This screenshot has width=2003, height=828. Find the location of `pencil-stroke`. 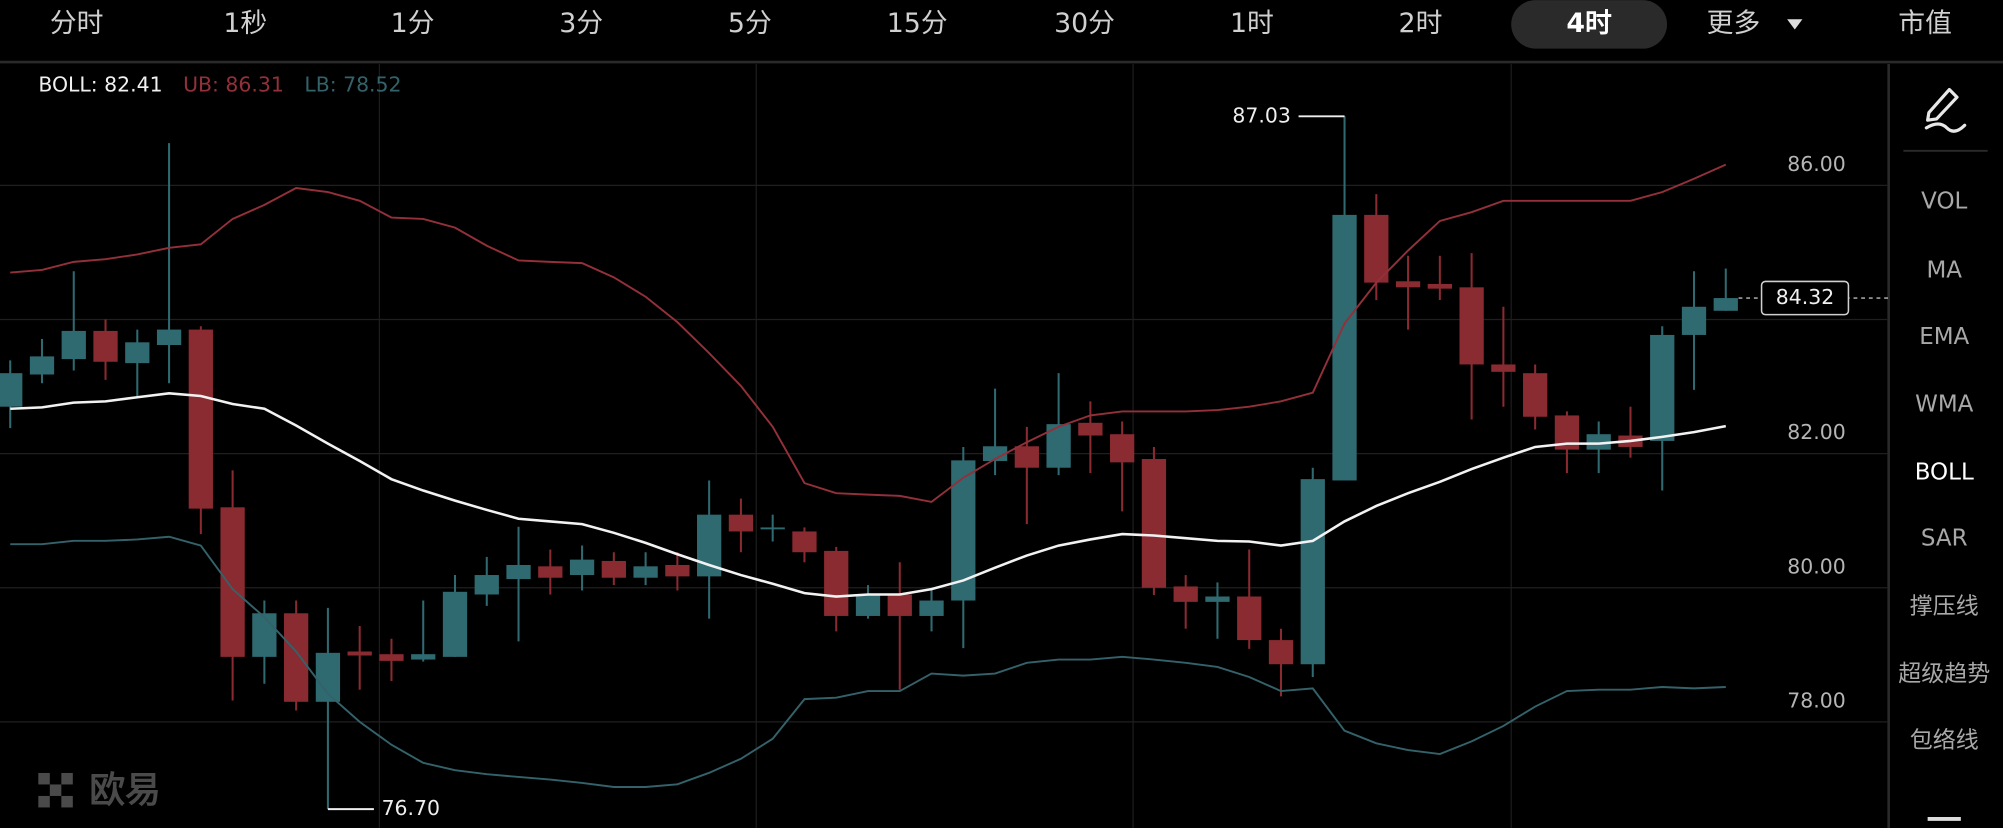

pencil-stroke is located at coordinates (1945, 127).